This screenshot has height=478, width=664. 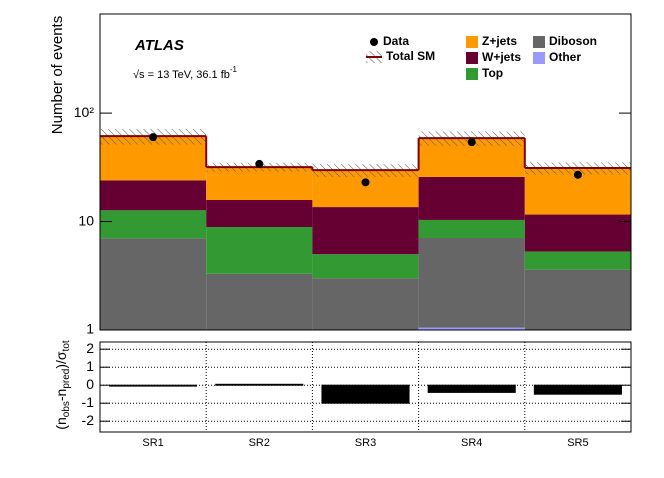 What do you see at coordinates (90, 384) in the screenshot?
I see `y-tick-label: 0` at bounding box center [90, 384].